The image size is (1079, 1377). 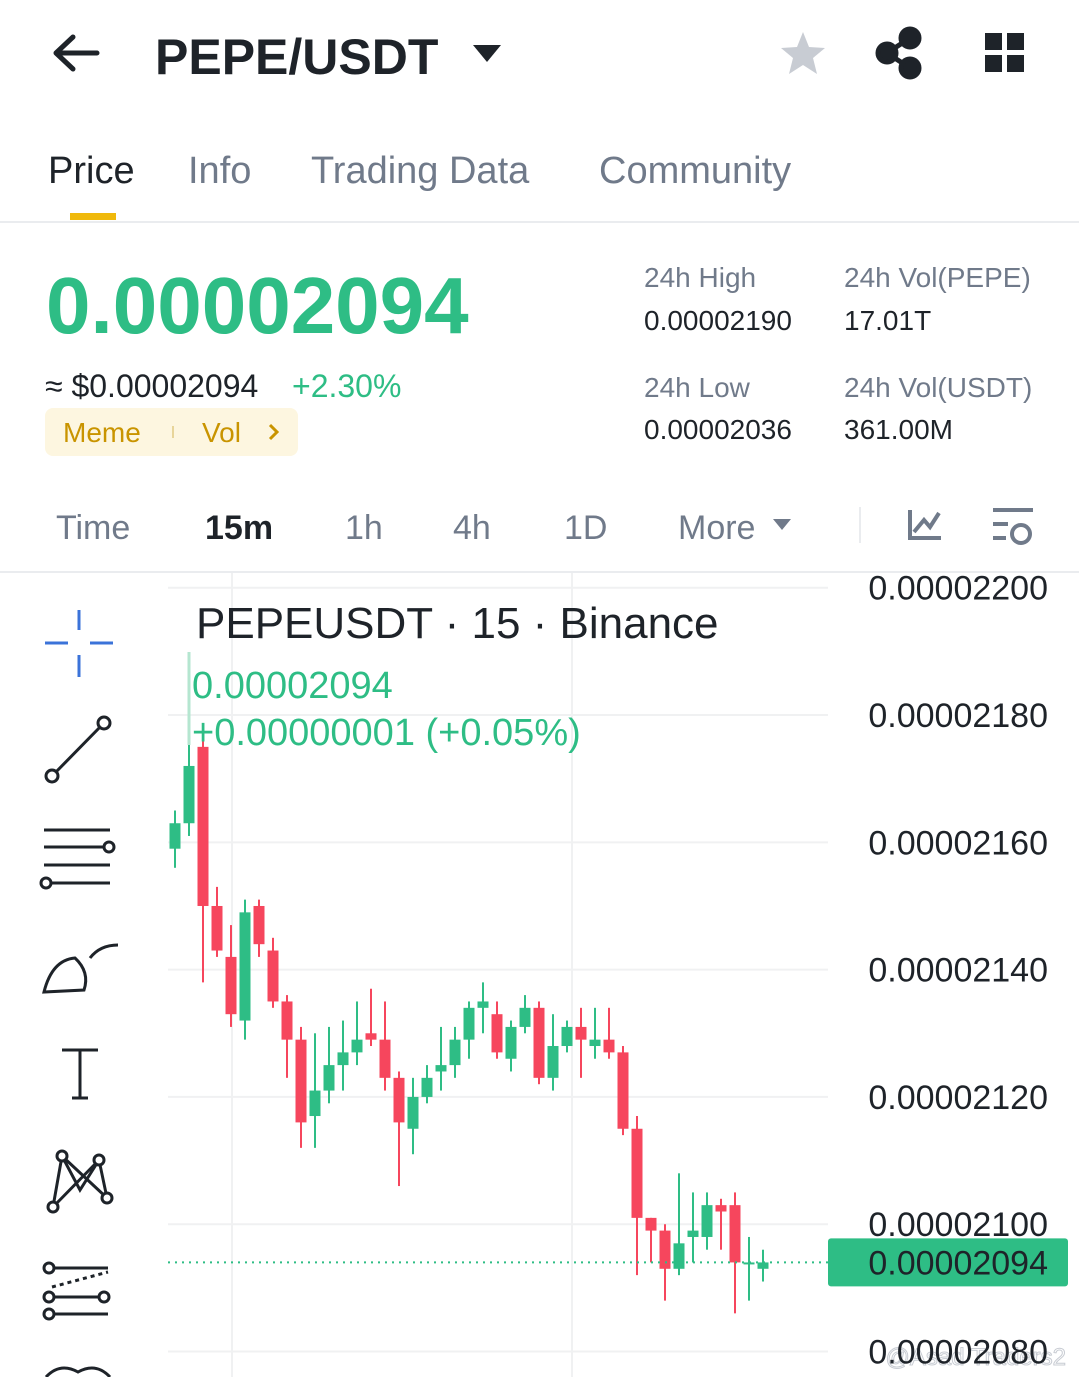 What do you see at coordinates (976, 1357) in the screenshot?
I see `watermark: @Asad Traders2` at bounding box center [976, 1357].